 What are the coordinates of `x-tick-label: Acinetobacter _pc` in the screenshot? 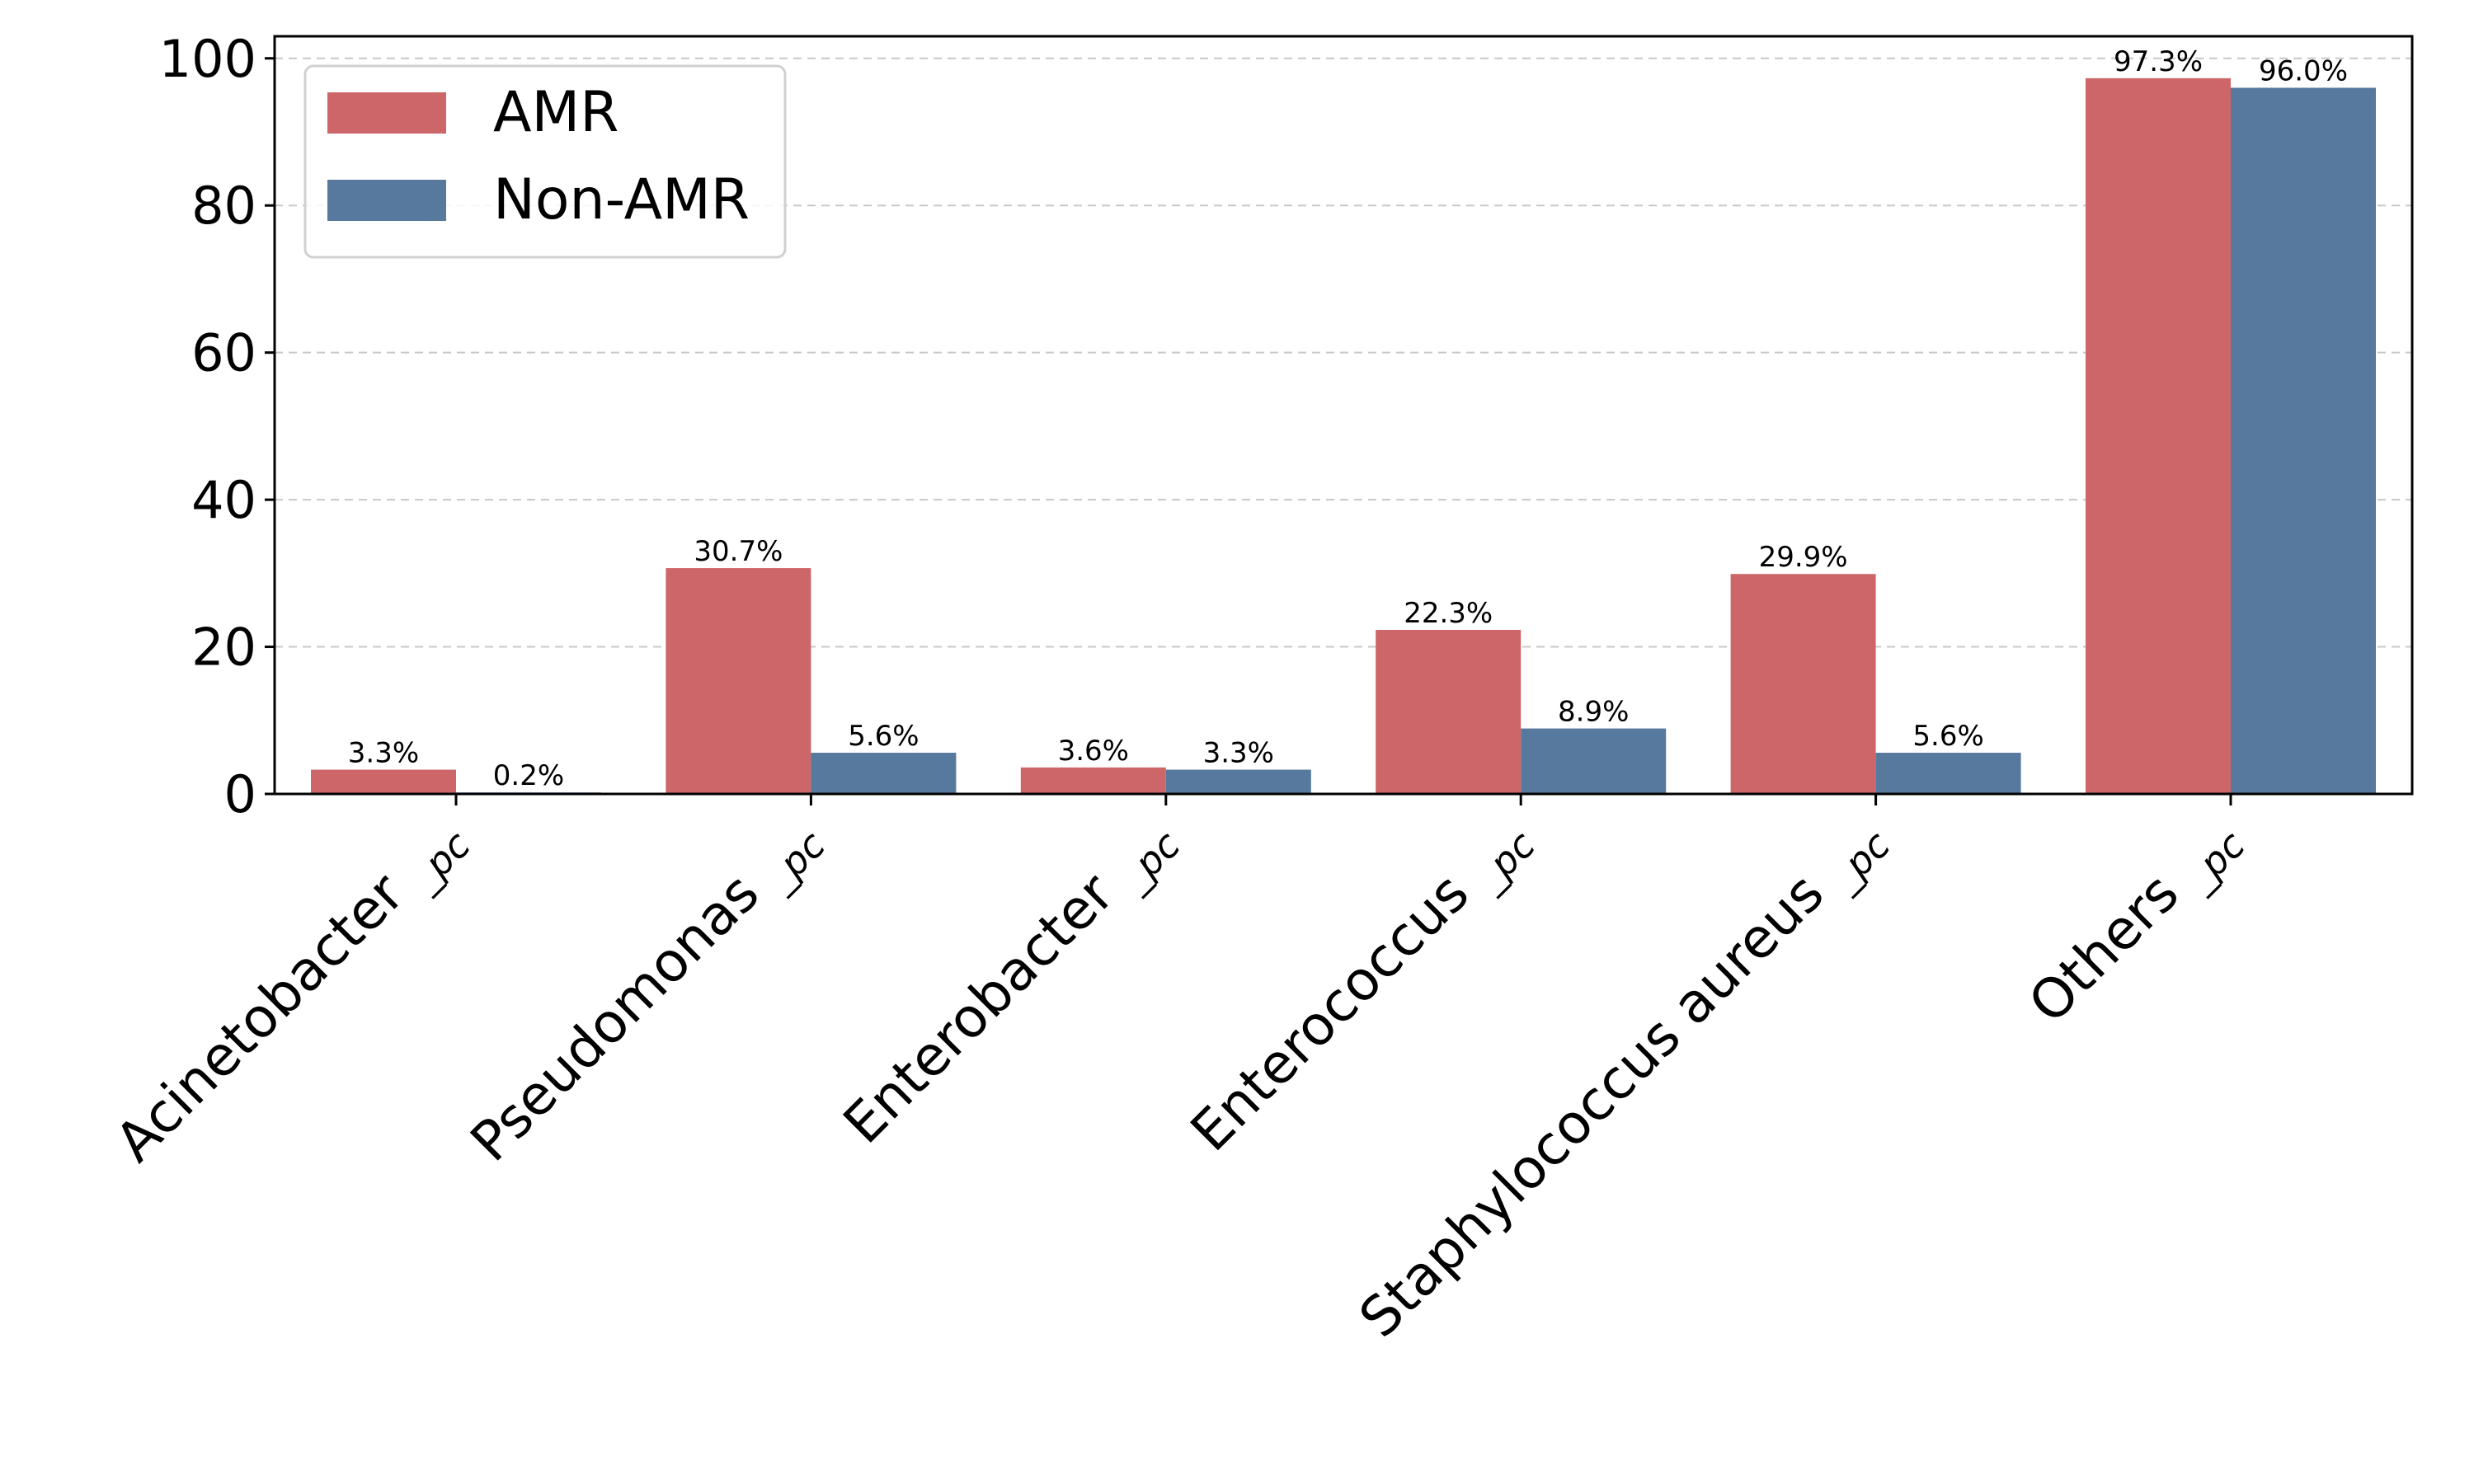 It's located at (290, 991).